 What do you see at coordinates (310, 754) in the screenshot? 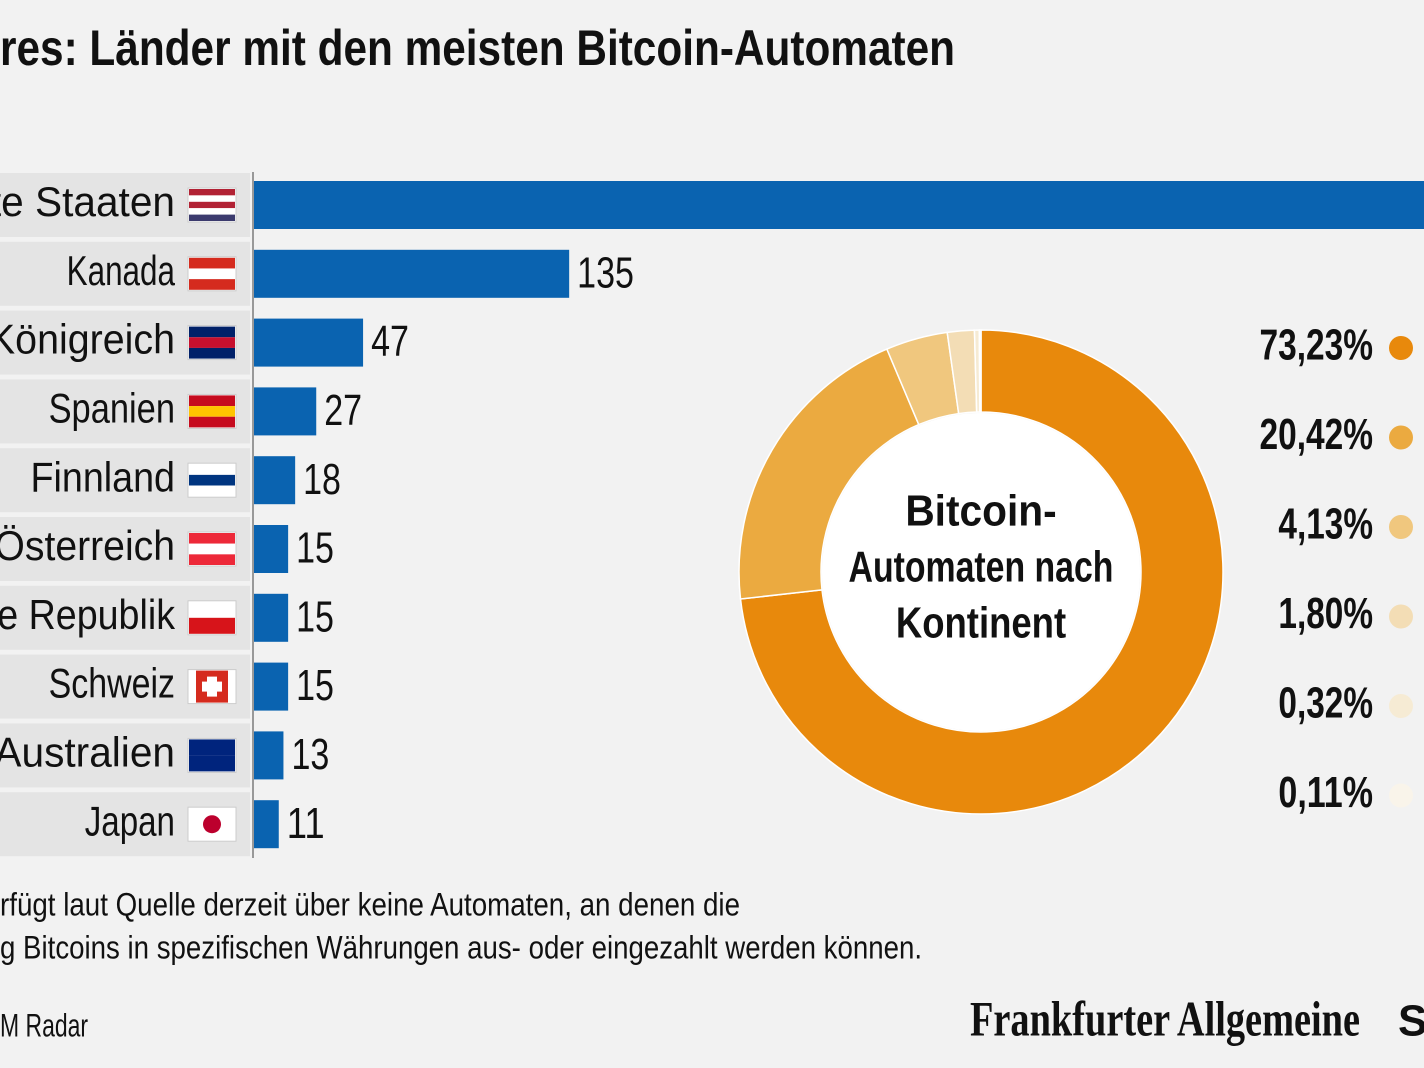
I see `value-label: 13` at bounding box center [310, 754].